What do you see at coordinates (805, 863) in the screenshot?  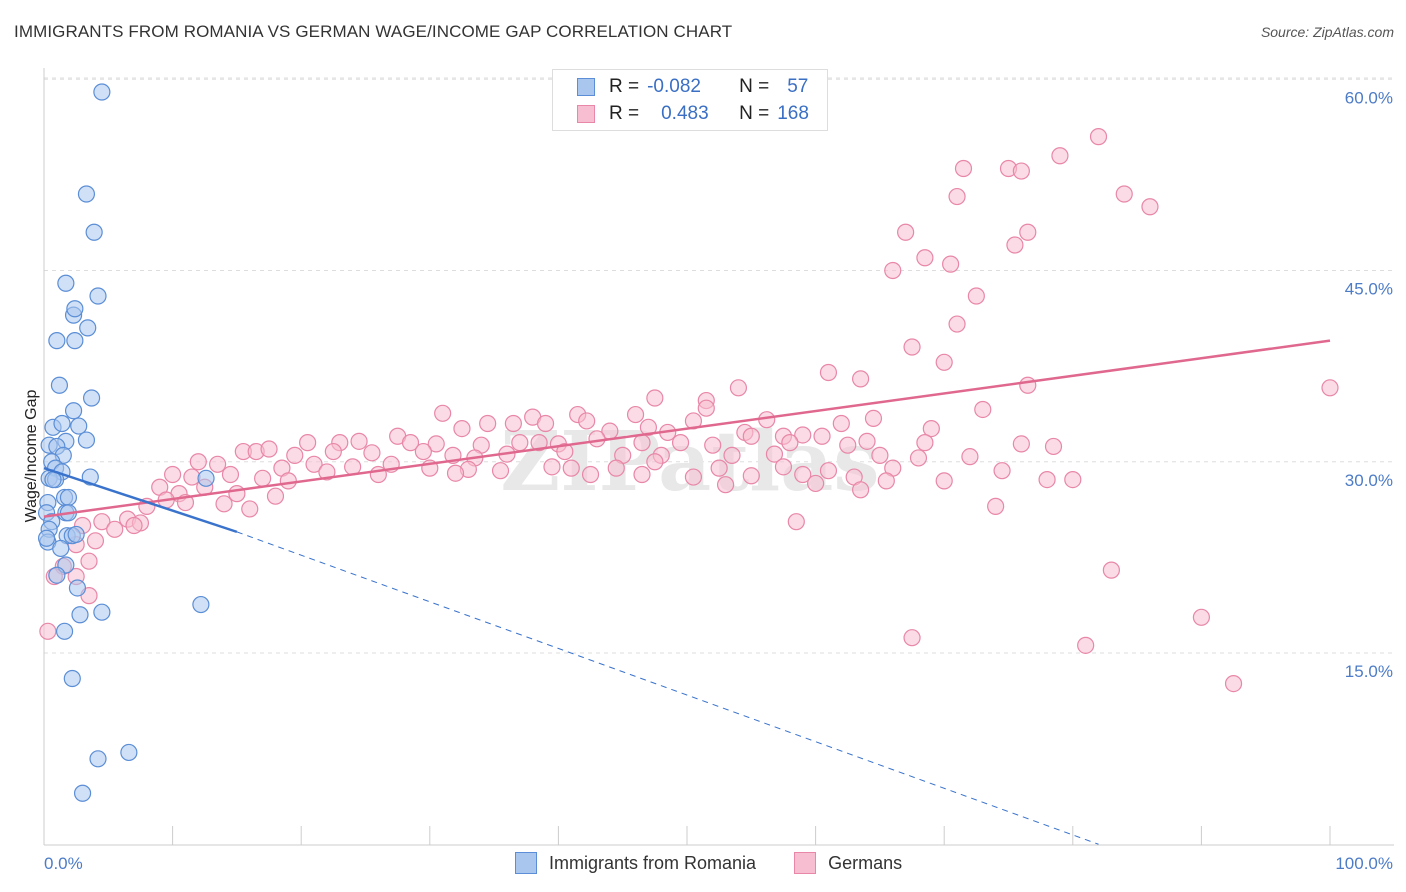 I see `germans-legend-swatch` at bounding box center [805, 863].